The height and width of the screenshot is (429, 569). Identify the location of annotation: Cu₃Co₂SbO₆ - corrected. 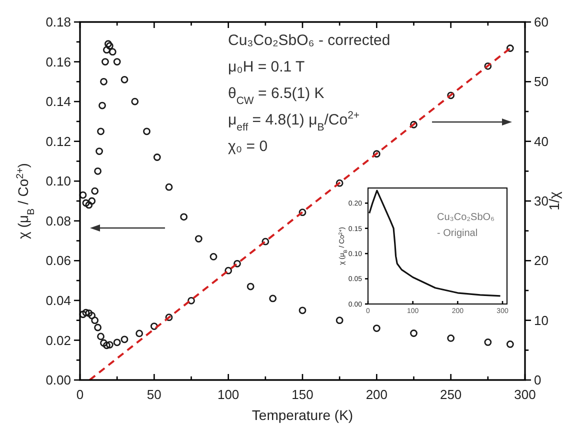
(309, 40).